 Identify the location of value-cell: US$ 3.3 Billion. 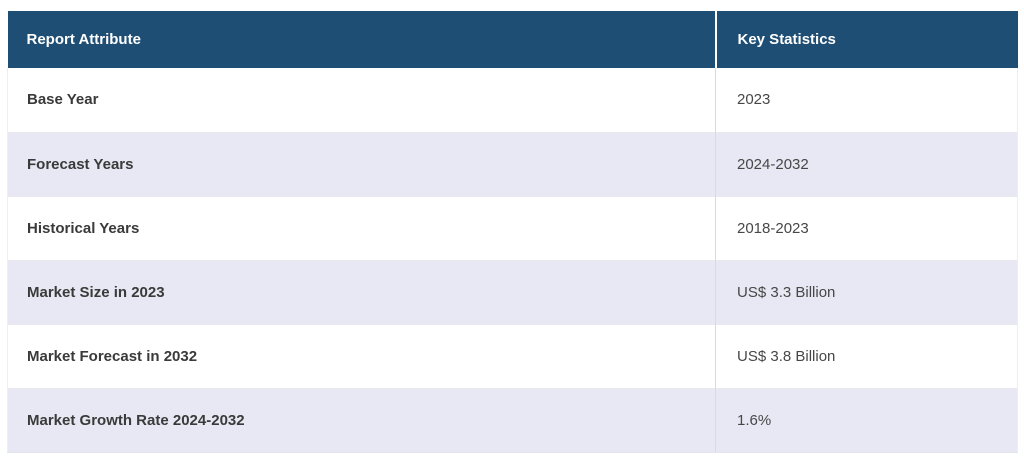
(866, 291).